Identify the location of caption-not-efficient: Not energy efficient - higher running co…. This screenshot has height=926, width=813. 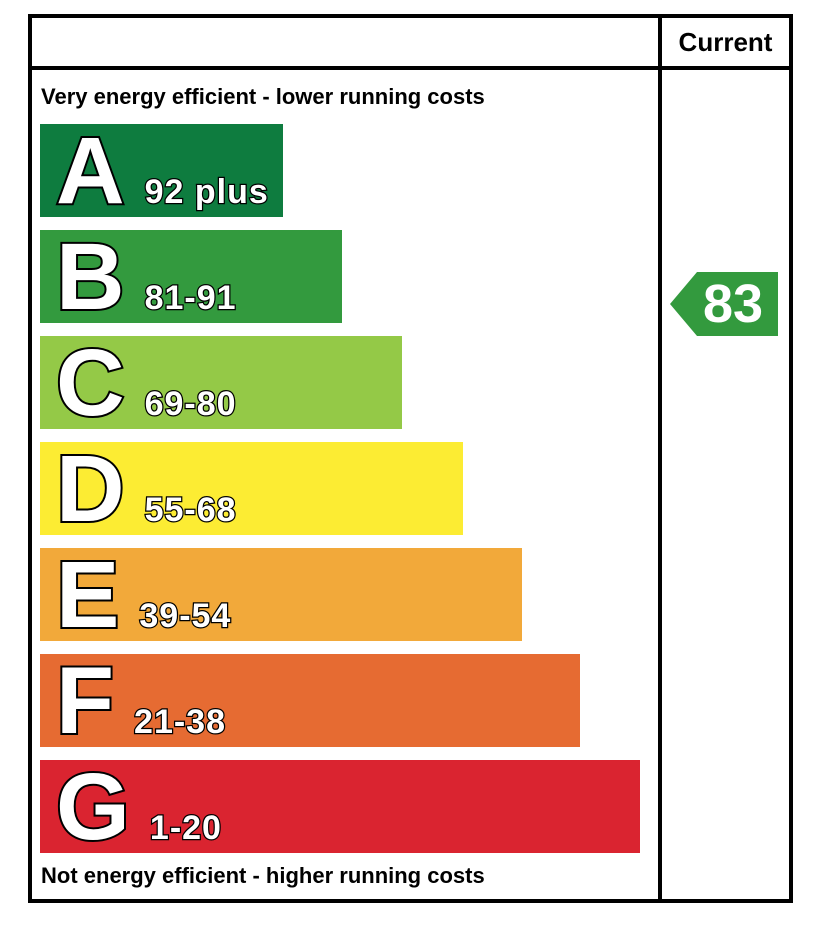
(263, 875).